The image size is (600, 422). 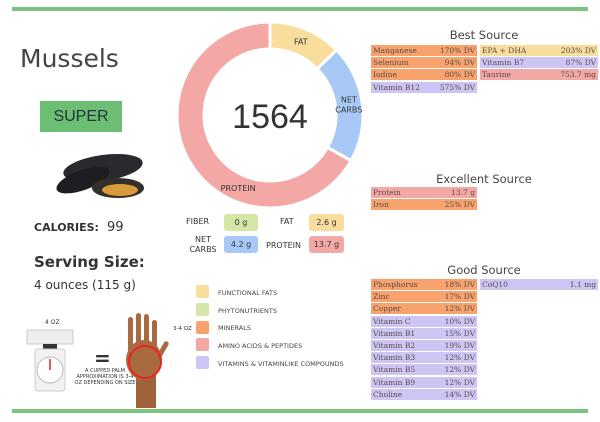 What do you see at coordinates (287, 221) in the screenshot?
I see `fat-label: FAT` at bounding box center [287, 221].